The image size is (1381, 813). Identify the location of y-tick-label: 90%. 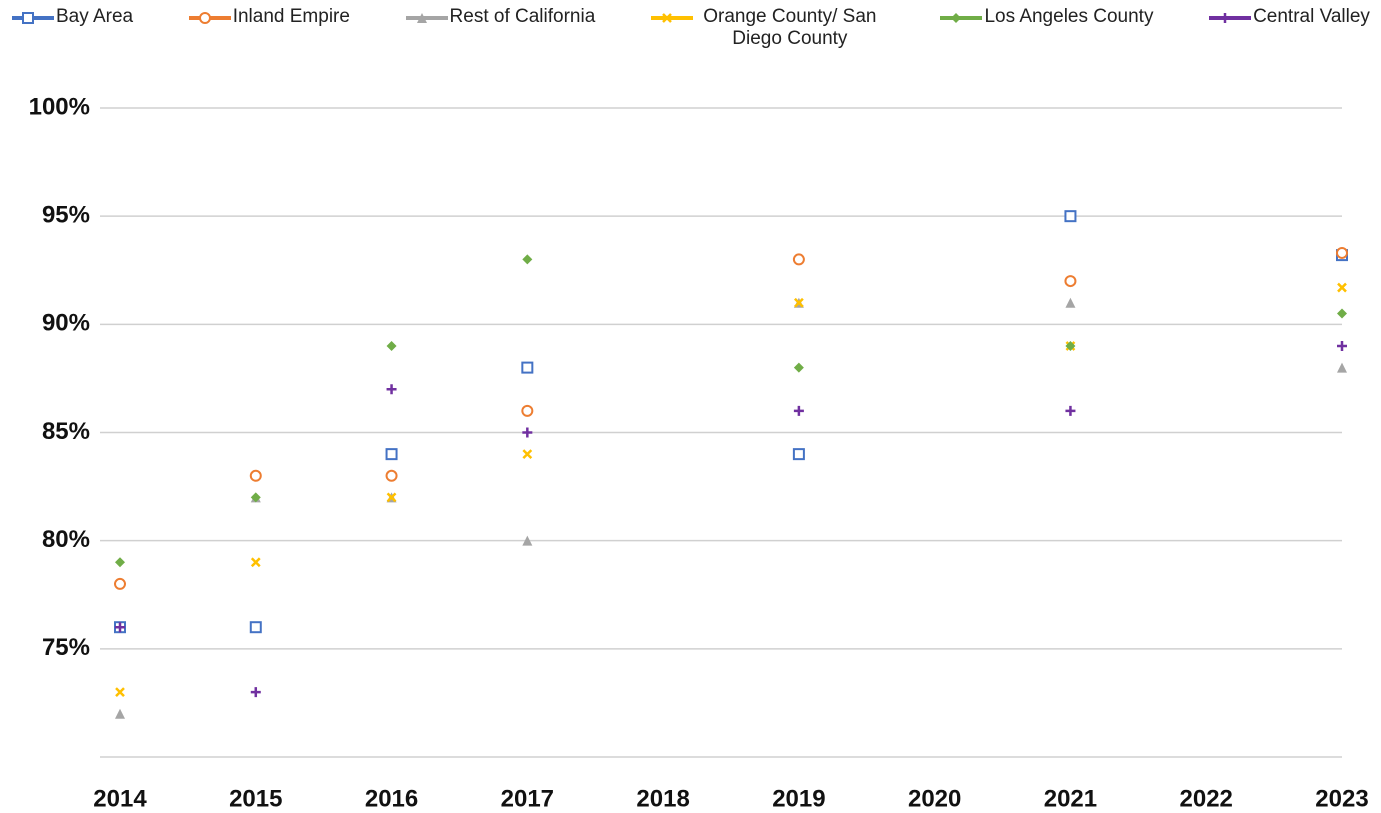
(66, 323).